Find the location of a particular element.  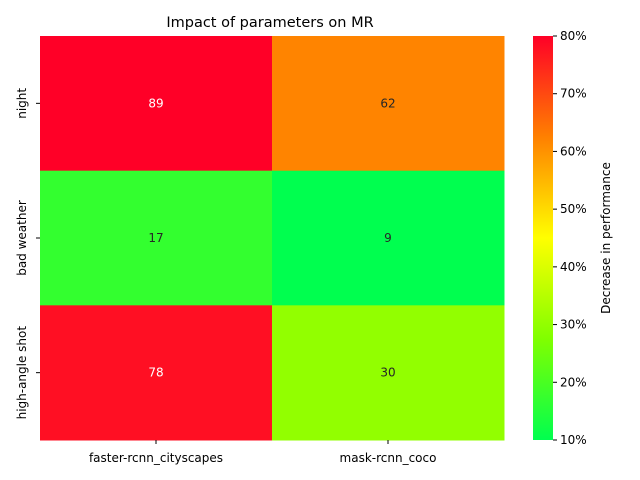

colorbar-label: Decrease in performance is located at coordinates (606, 238).